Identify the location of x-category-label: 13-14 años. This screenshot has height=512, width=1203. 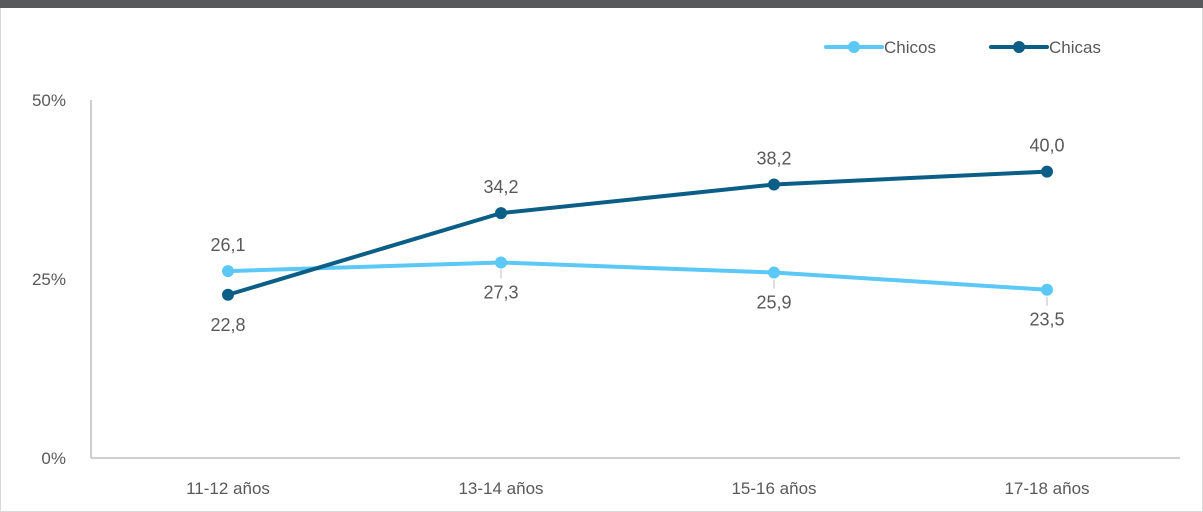
(500, 488).